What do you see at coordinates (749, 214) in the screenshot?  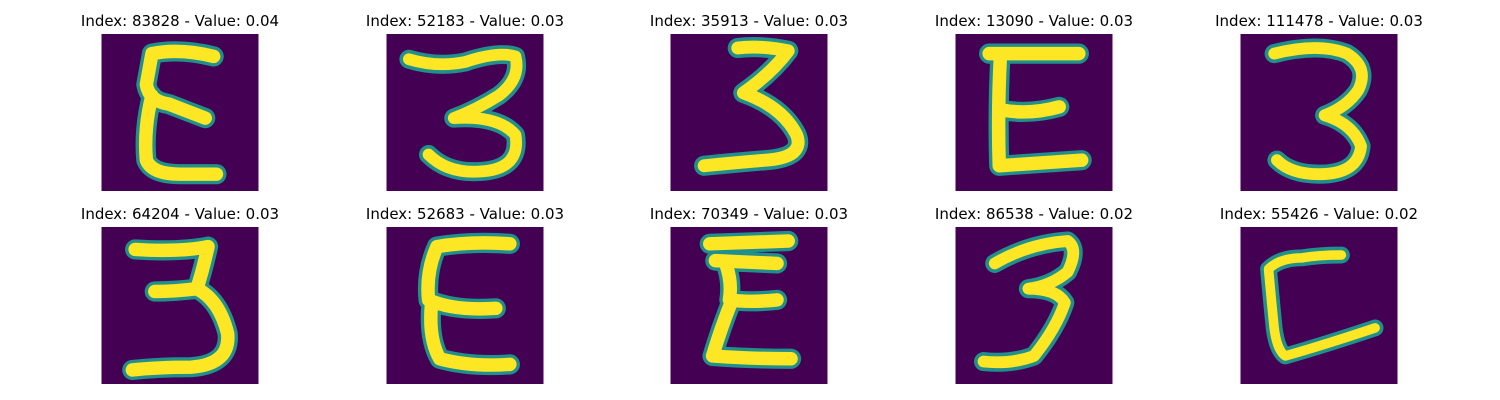 I see `panel-title: Index: 70349 - Value: 0.03` at bounding box center [749, 214].